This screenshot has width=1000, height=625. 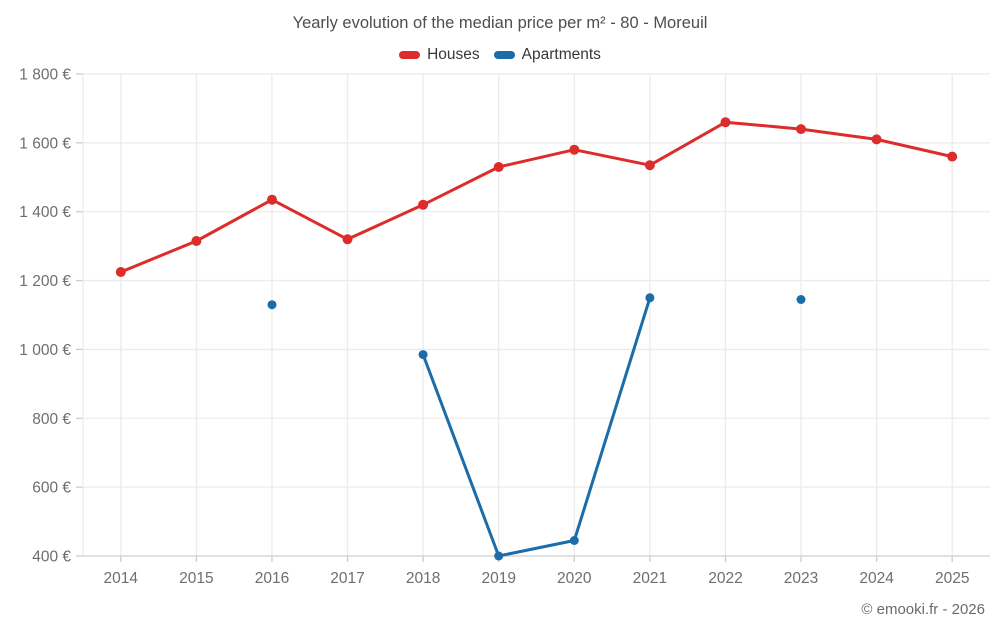 I want to click on legend-item-apartments: Apartments, so click(x=547, y=55).